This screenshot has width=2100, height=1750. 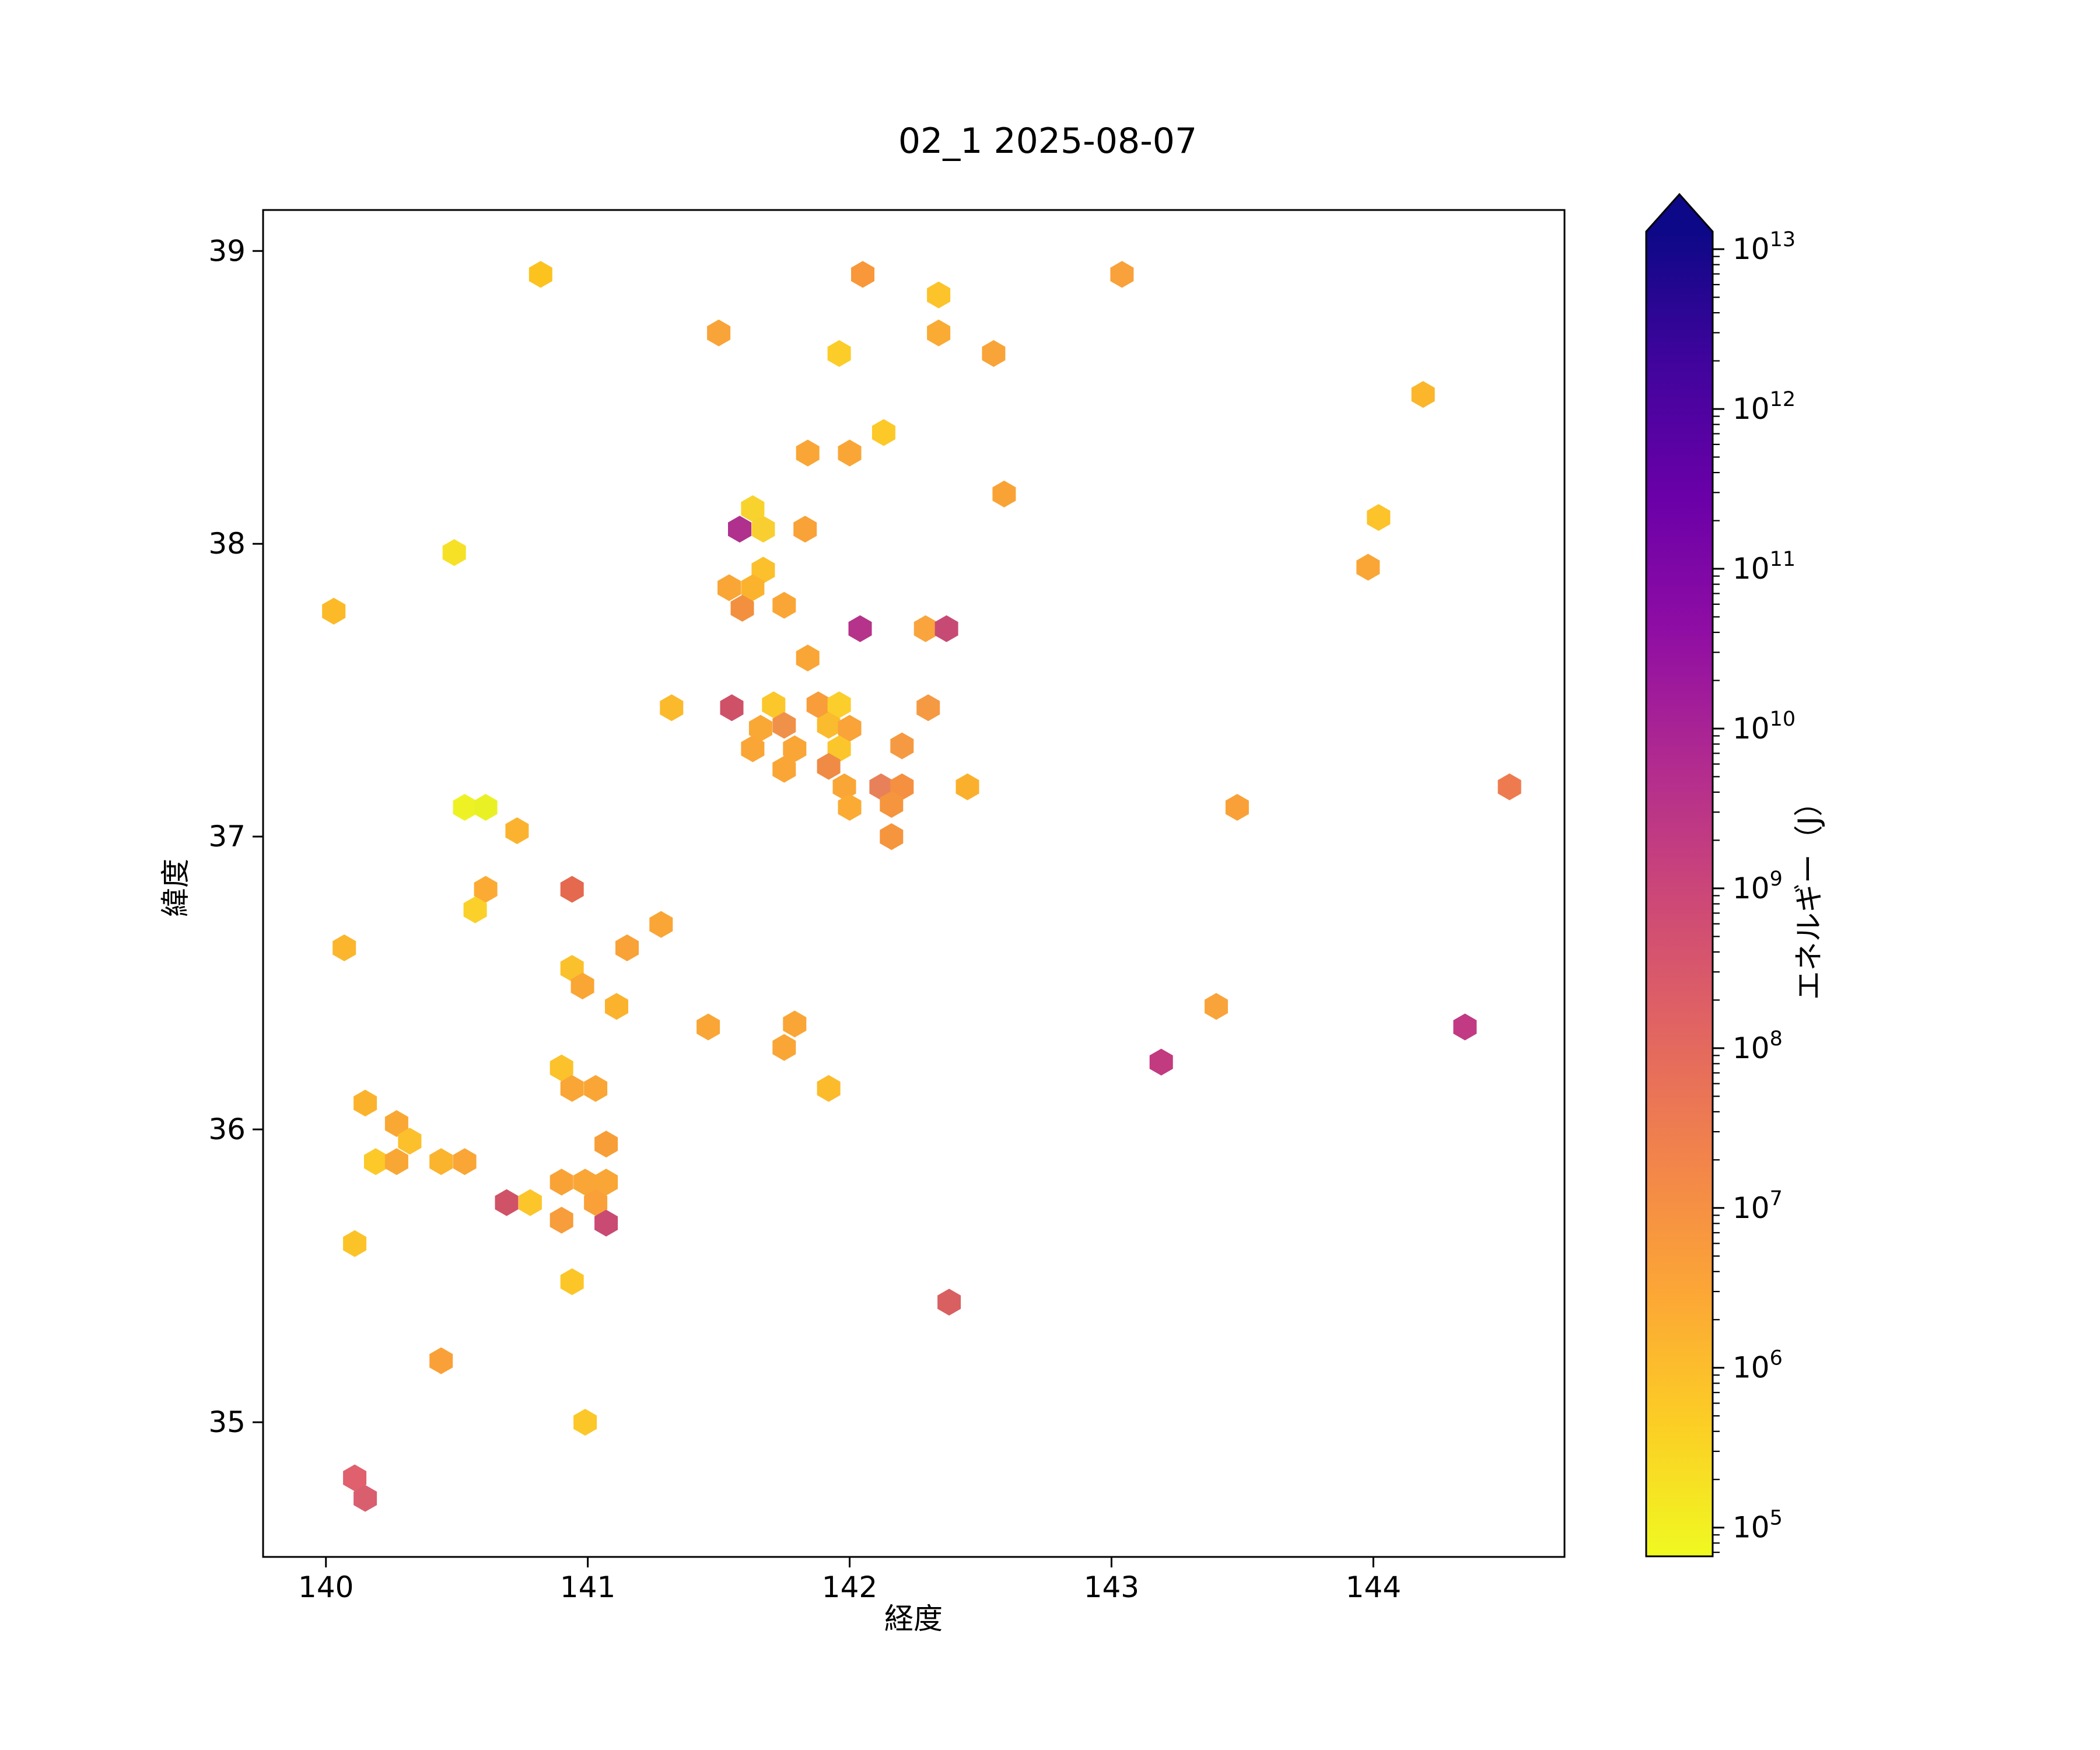 What do you see at coordinates (326, 1587) in the screenshot?
I see `x-tick-label: 140` at bounding box center [326, 1587].